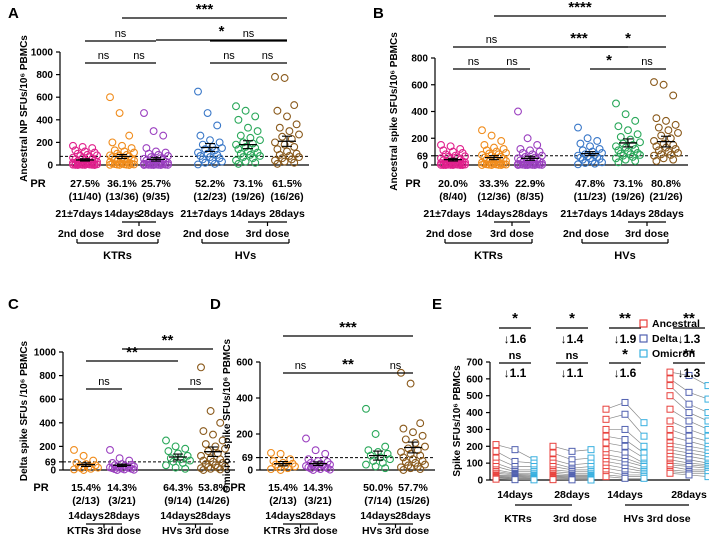 Image resolution: width=709 pixels, height=539 pixels. I want to click on fold-change-value: ↓1.4, so click(572, 339).